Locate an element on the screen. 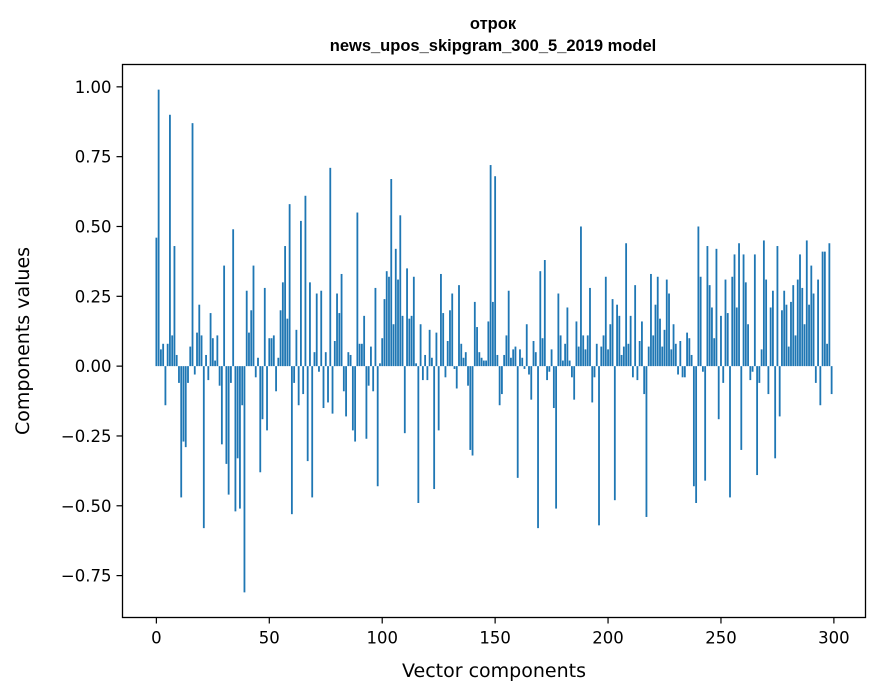  chart-title-line-2: news_upos_skipgram_300_5_2019 model is located at coordinates (493, 46).